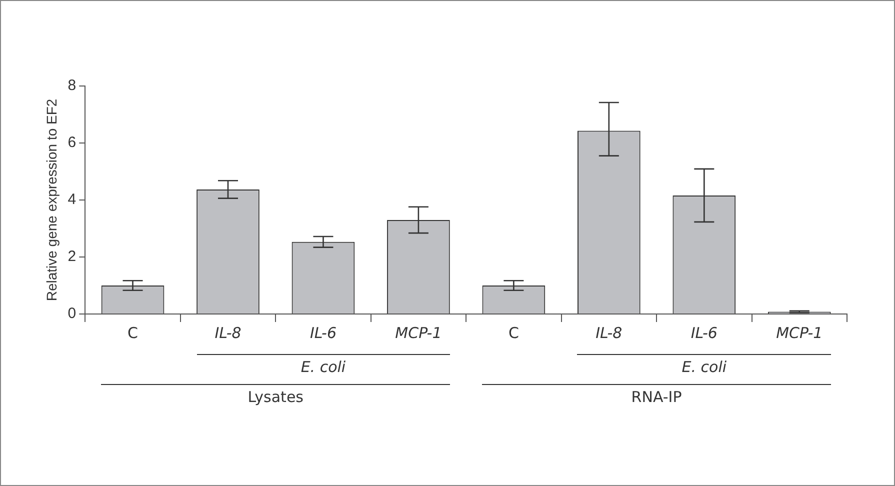 The image size is (895, 486). Describe the element at coordinates (656, 397) in the screenshot. I see `text: RNA-IP` at that location.